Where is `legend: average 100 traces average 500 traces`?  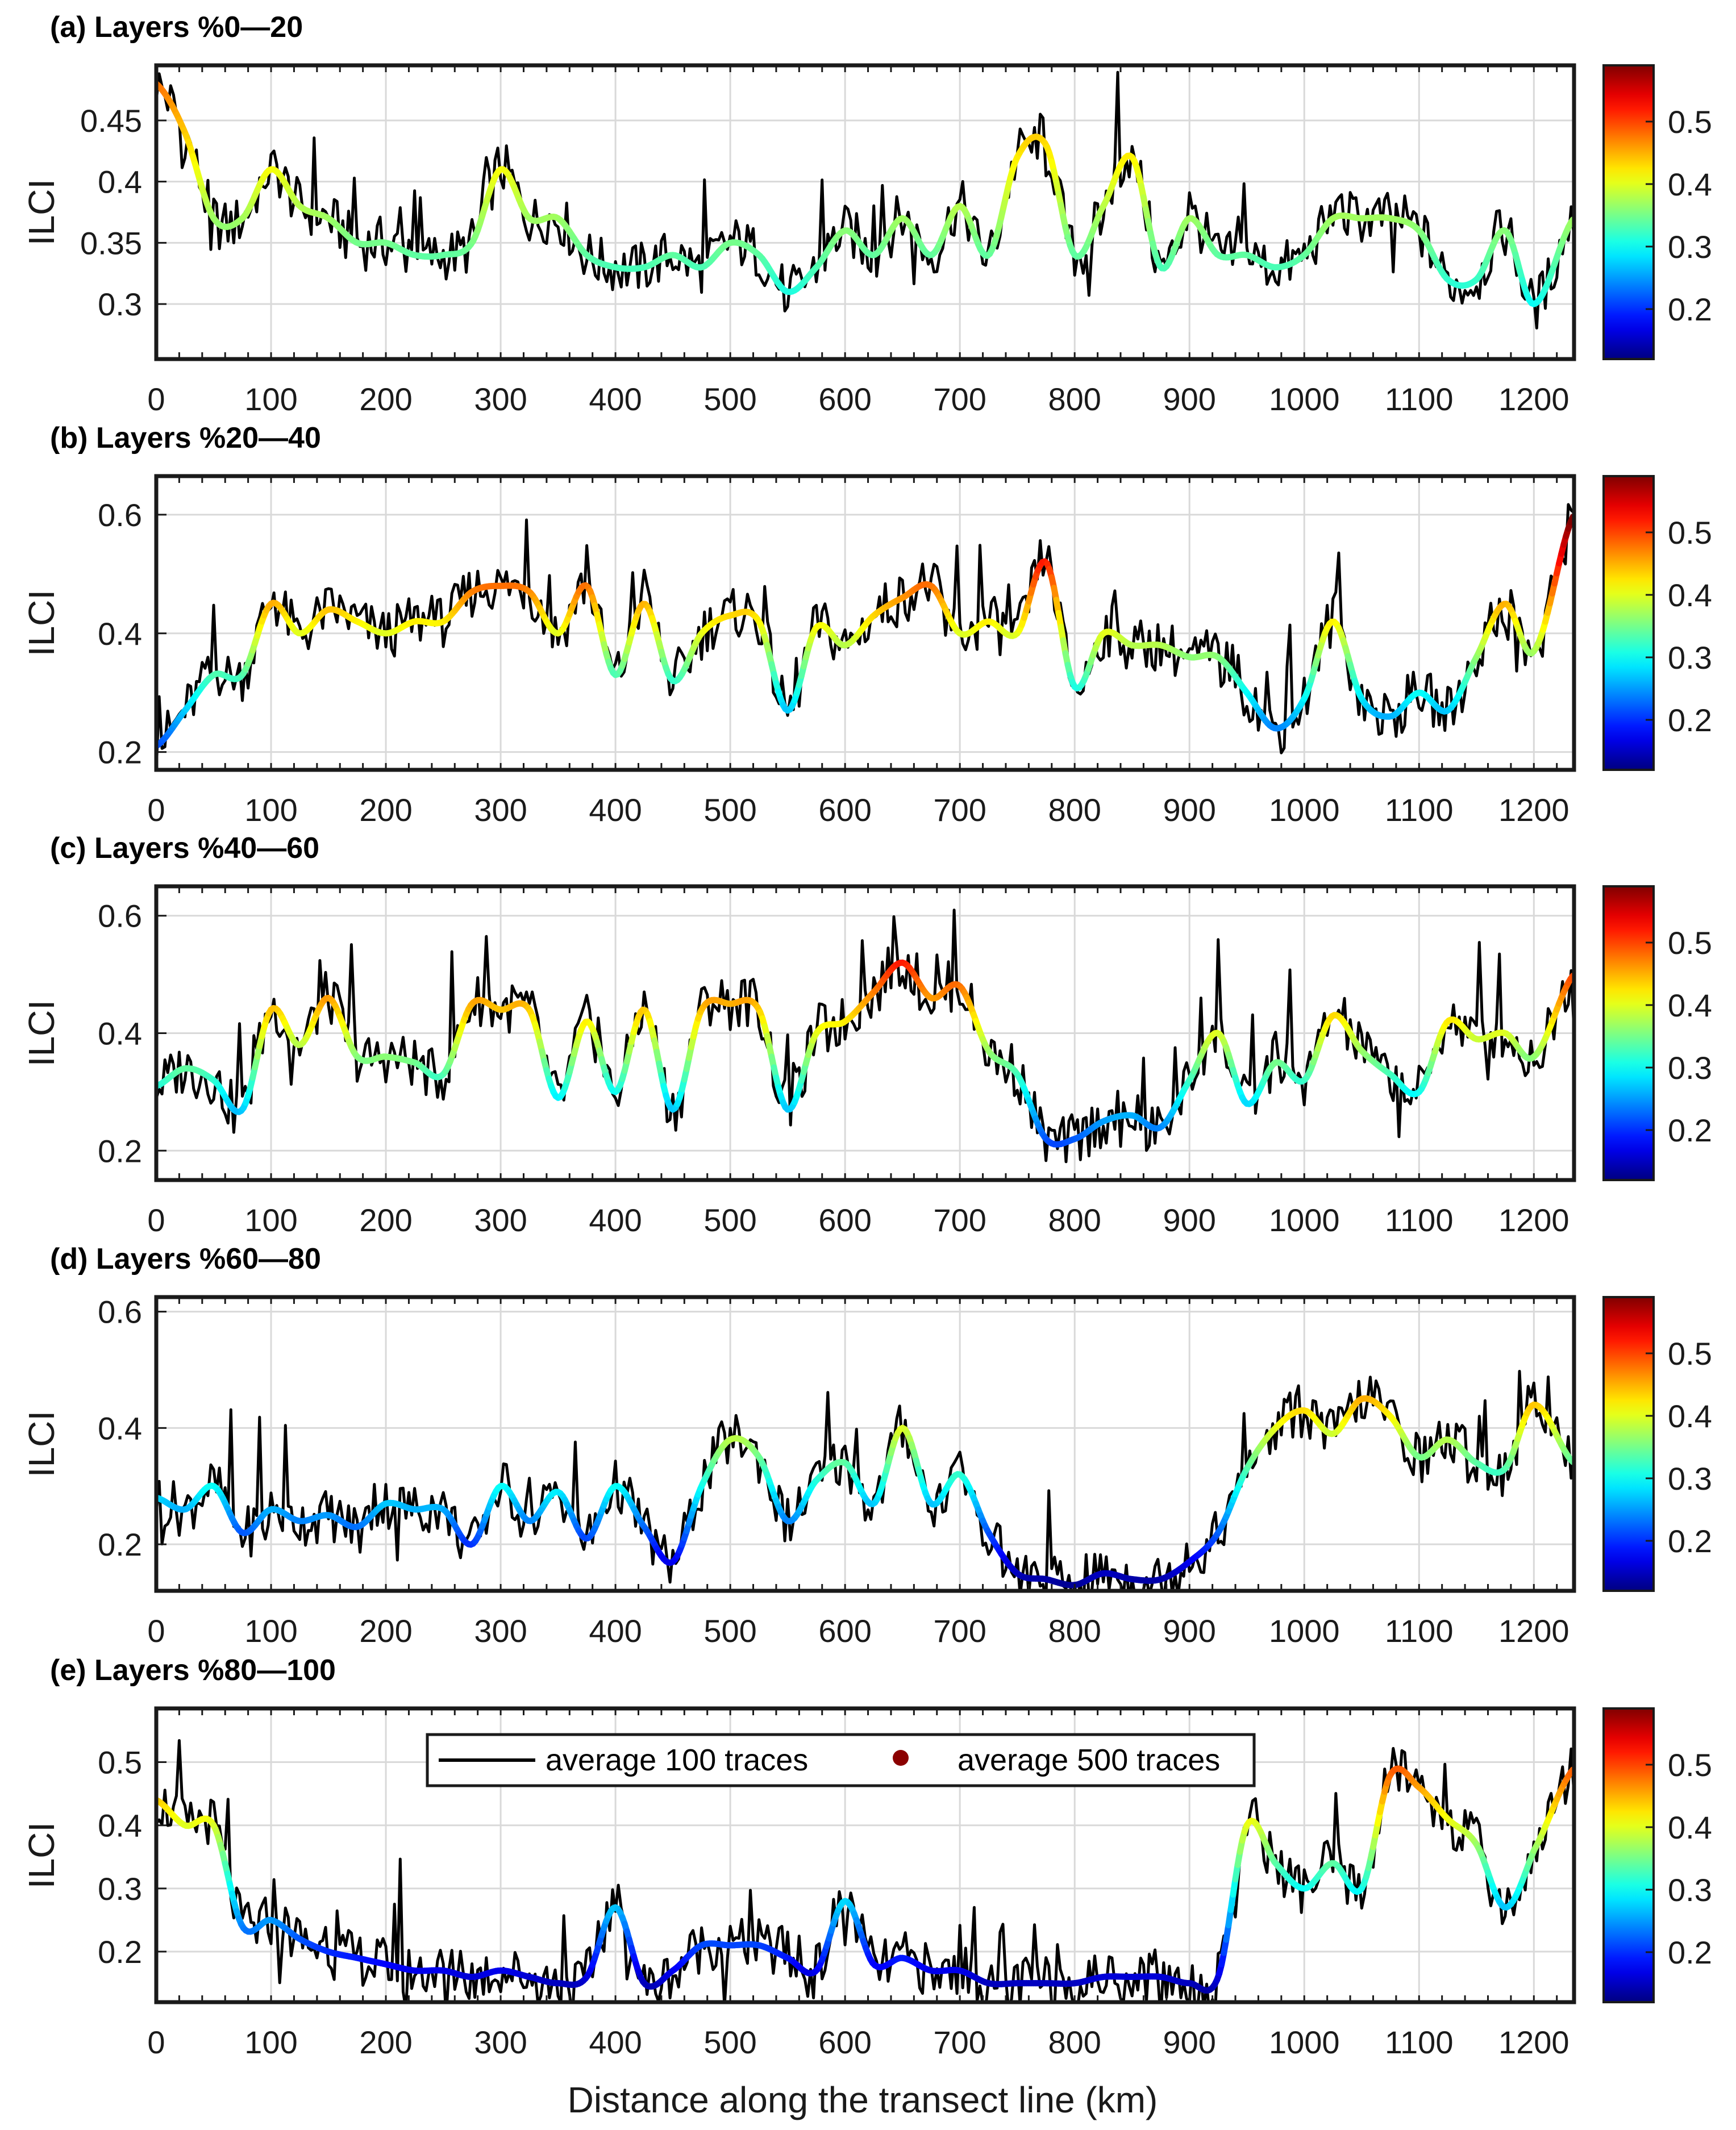 legend: average 100 traces average 500 traces is located at coordinates (841, 1760).